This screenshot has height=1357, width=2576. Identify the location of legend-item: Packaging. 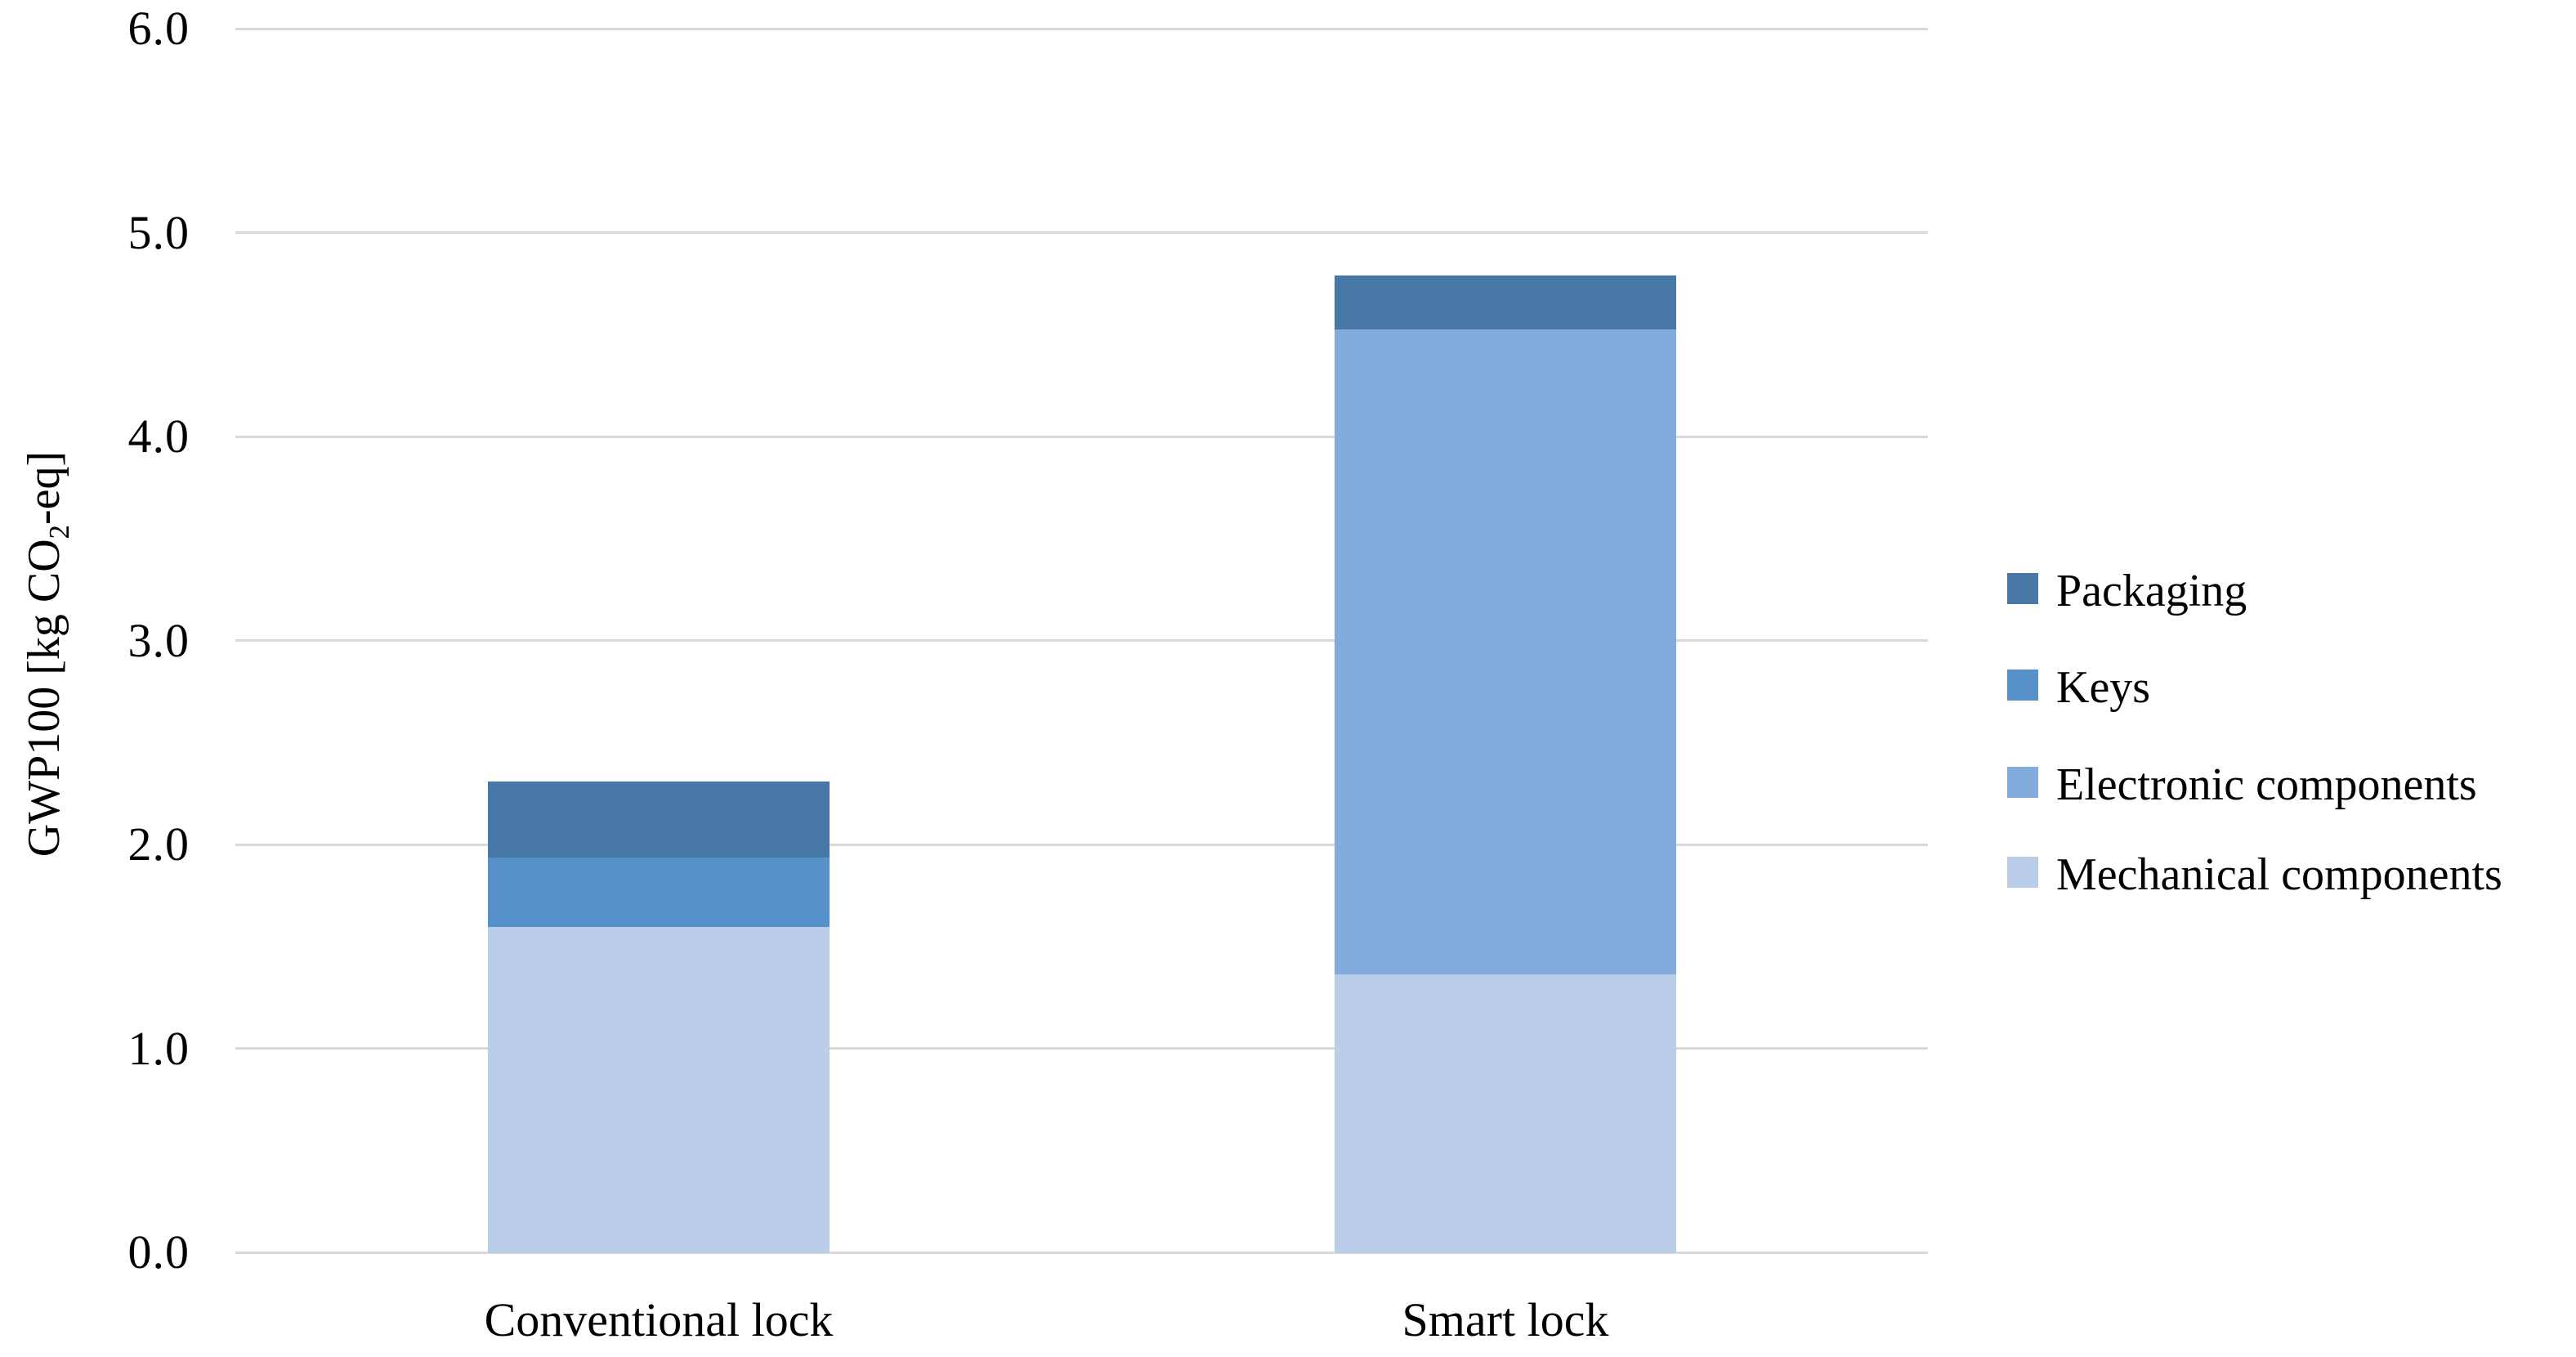
(2127, 591).